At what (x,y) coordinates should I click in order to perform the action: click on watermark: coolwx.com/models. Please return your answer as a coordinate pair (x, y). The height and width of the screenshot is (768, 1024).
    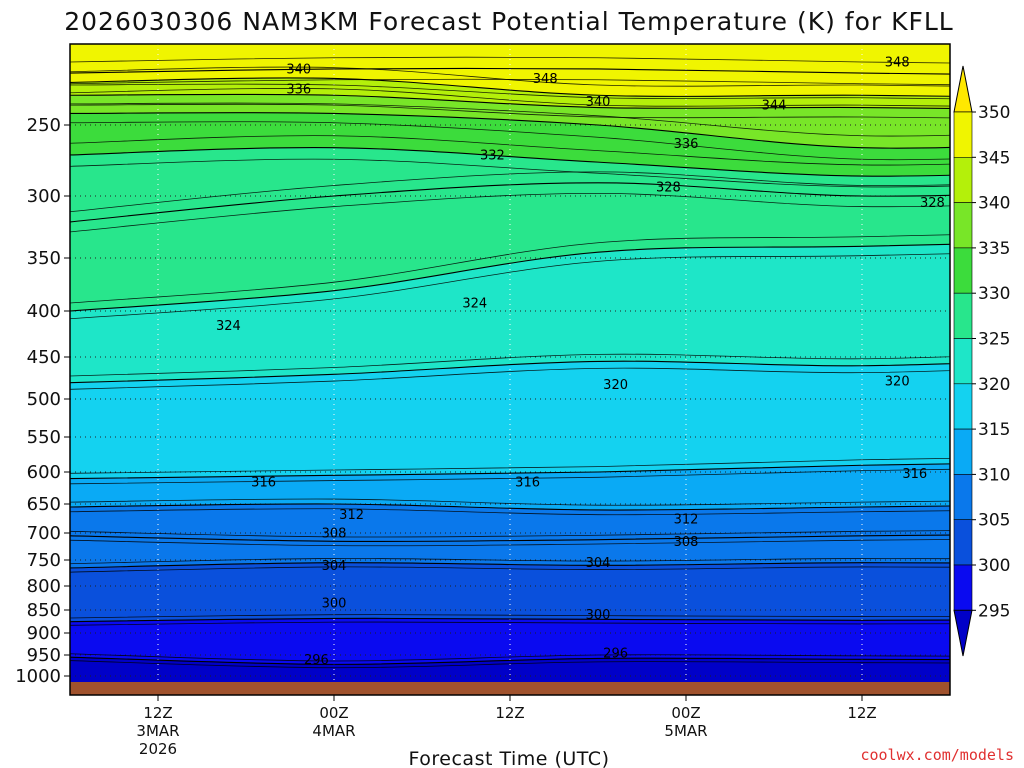
    Looking at the image, I should click on (937, 755).